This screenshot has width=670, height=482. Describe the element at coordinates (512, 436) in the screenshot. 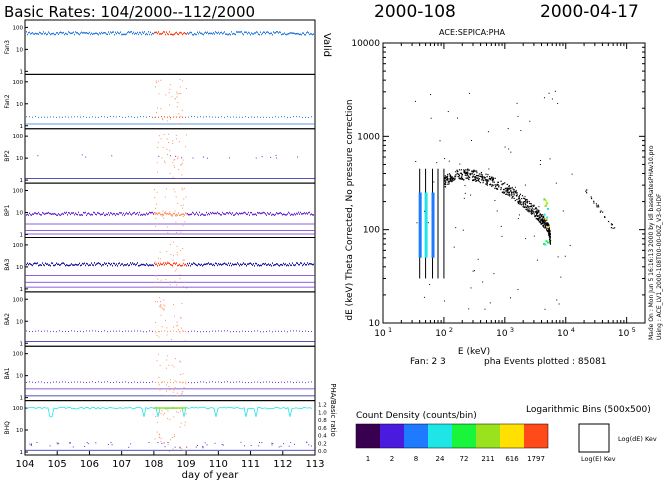

I see `colorbar-swatch` at that location.